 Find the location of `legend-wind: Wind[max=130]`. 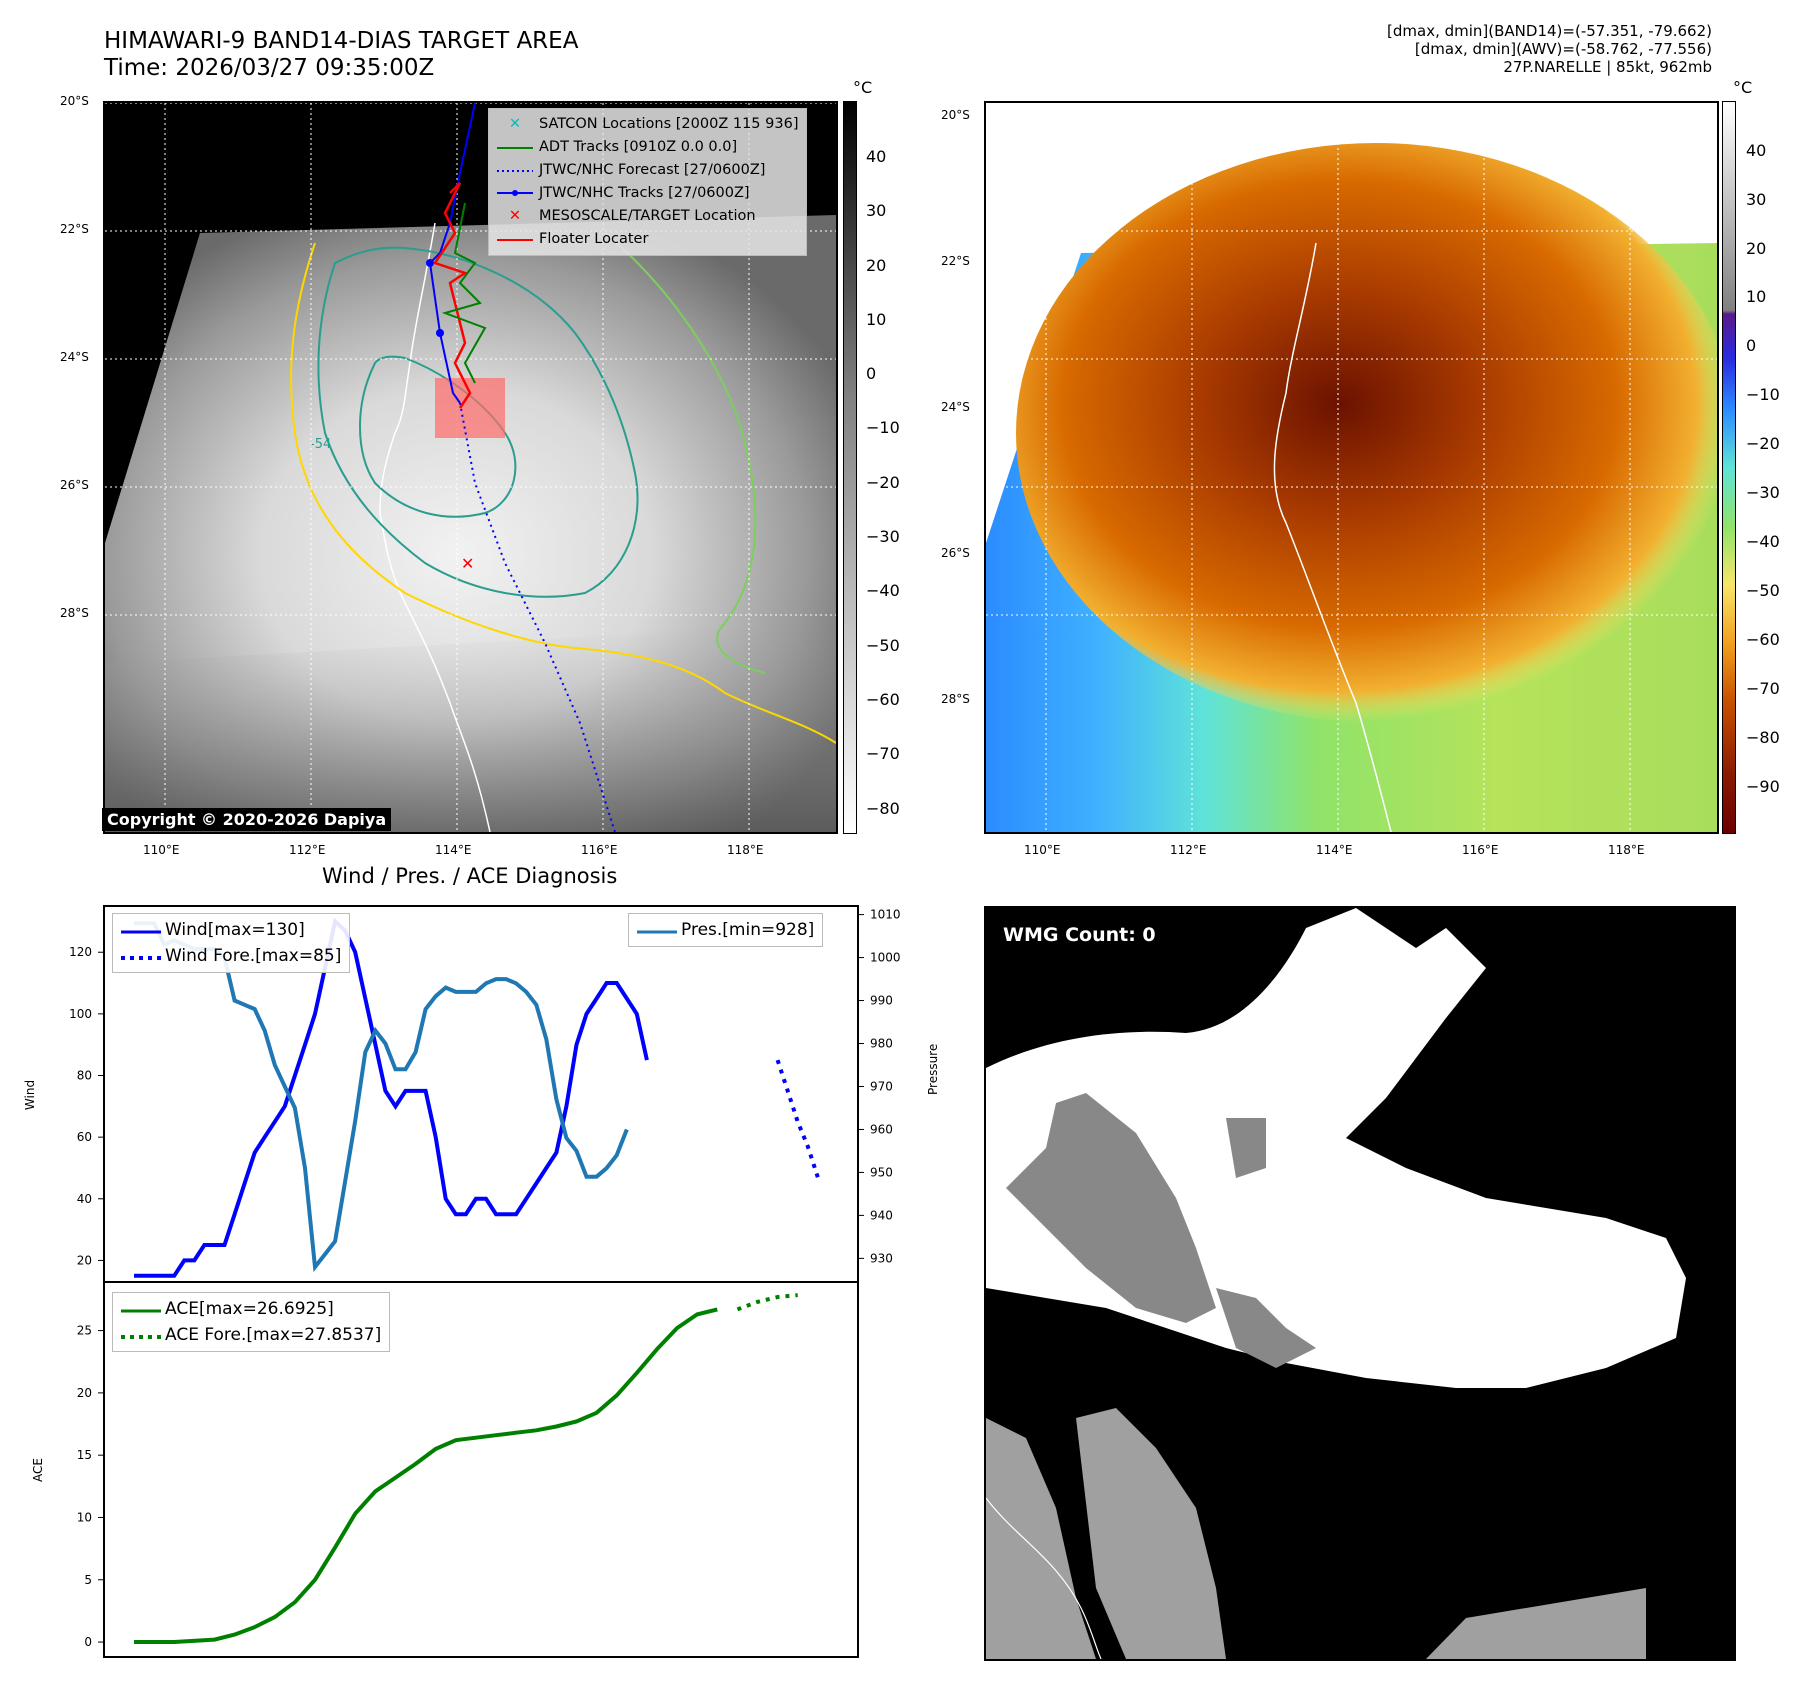

legend-wind: Wind[max=130] is located at coordinates (231, 930).